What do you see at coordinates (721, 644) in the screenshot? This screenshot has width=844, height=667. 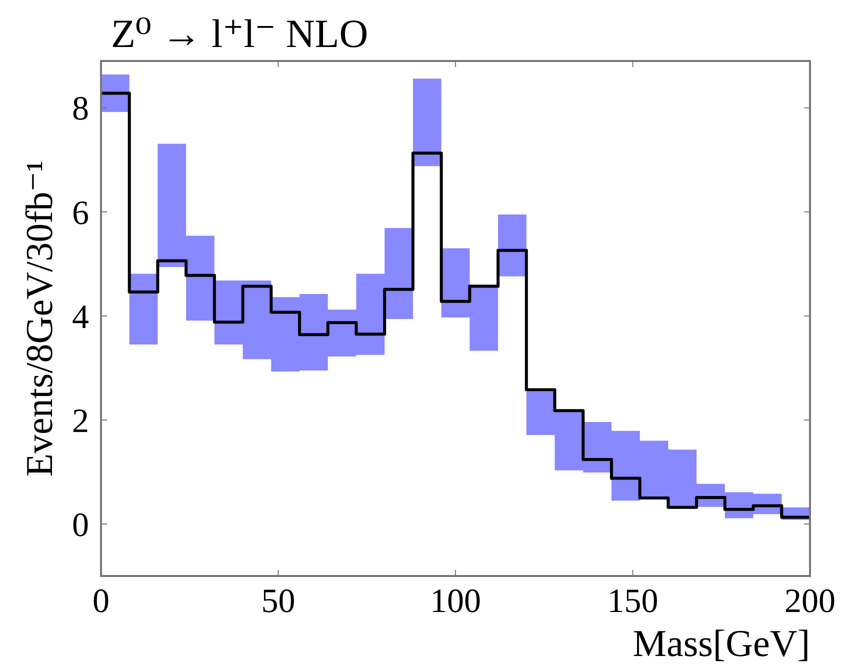 I see `x-axis-title: Mass[GeV]` at bounding box center [721, 644].